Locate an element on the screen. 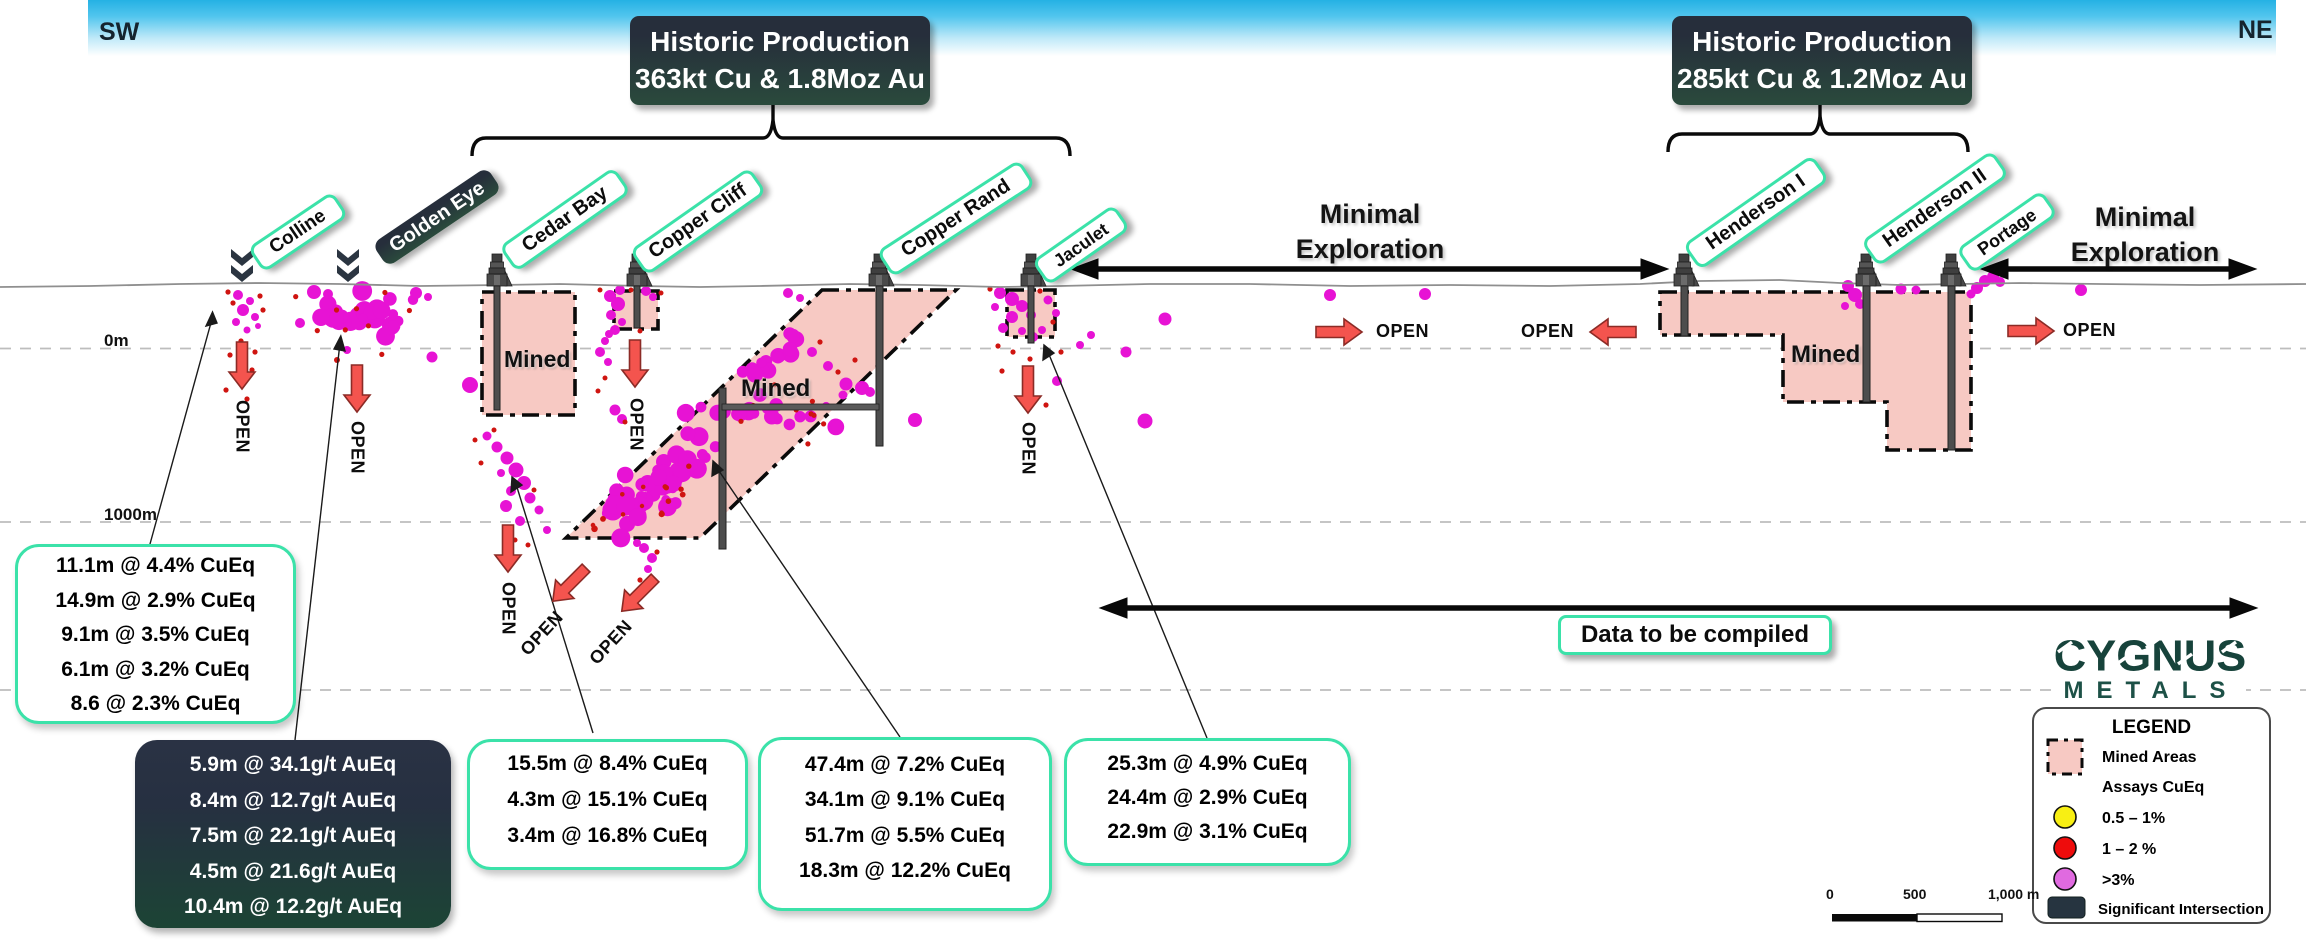 This screenshot has width=2306, height=940. svg-text: METALS is located at coordinates (2151, 690).